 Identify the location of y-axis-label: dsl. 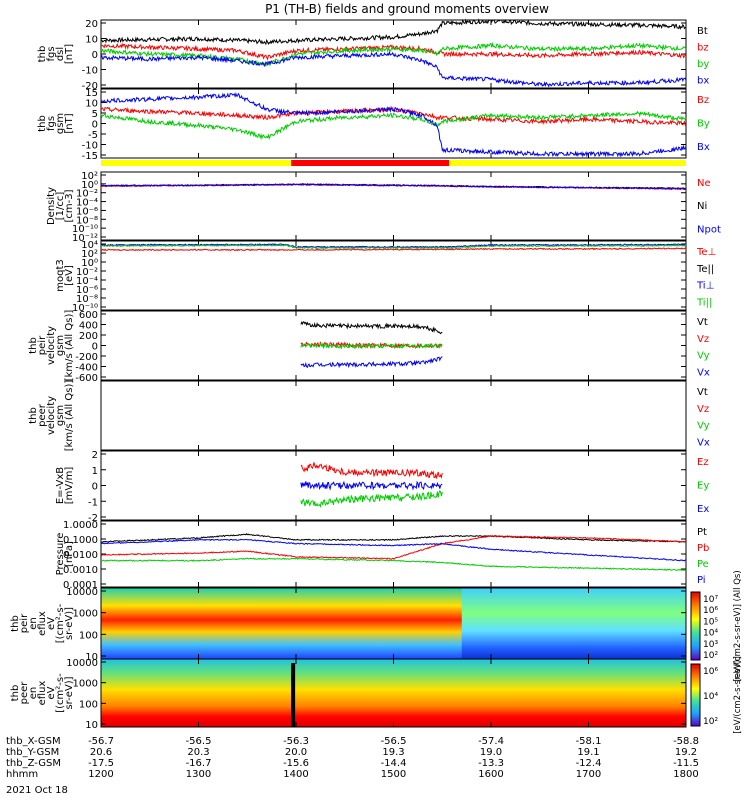
(60, 54).